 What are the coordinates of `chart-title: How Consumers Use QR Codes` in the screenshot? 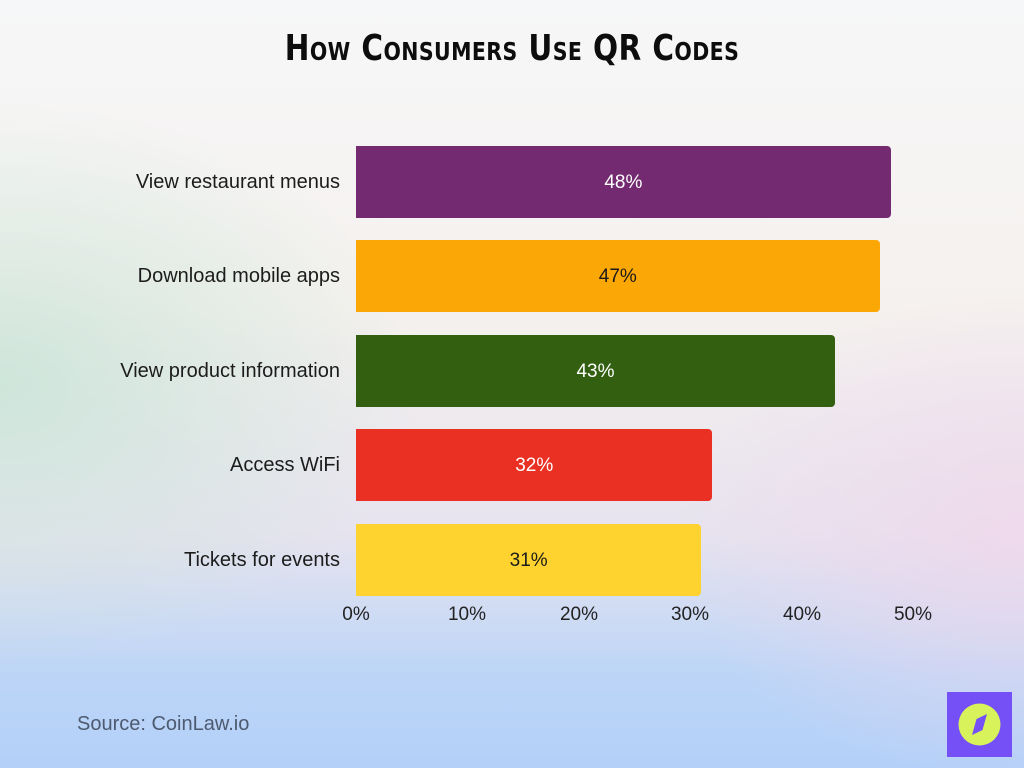 It's located at (512, 48).